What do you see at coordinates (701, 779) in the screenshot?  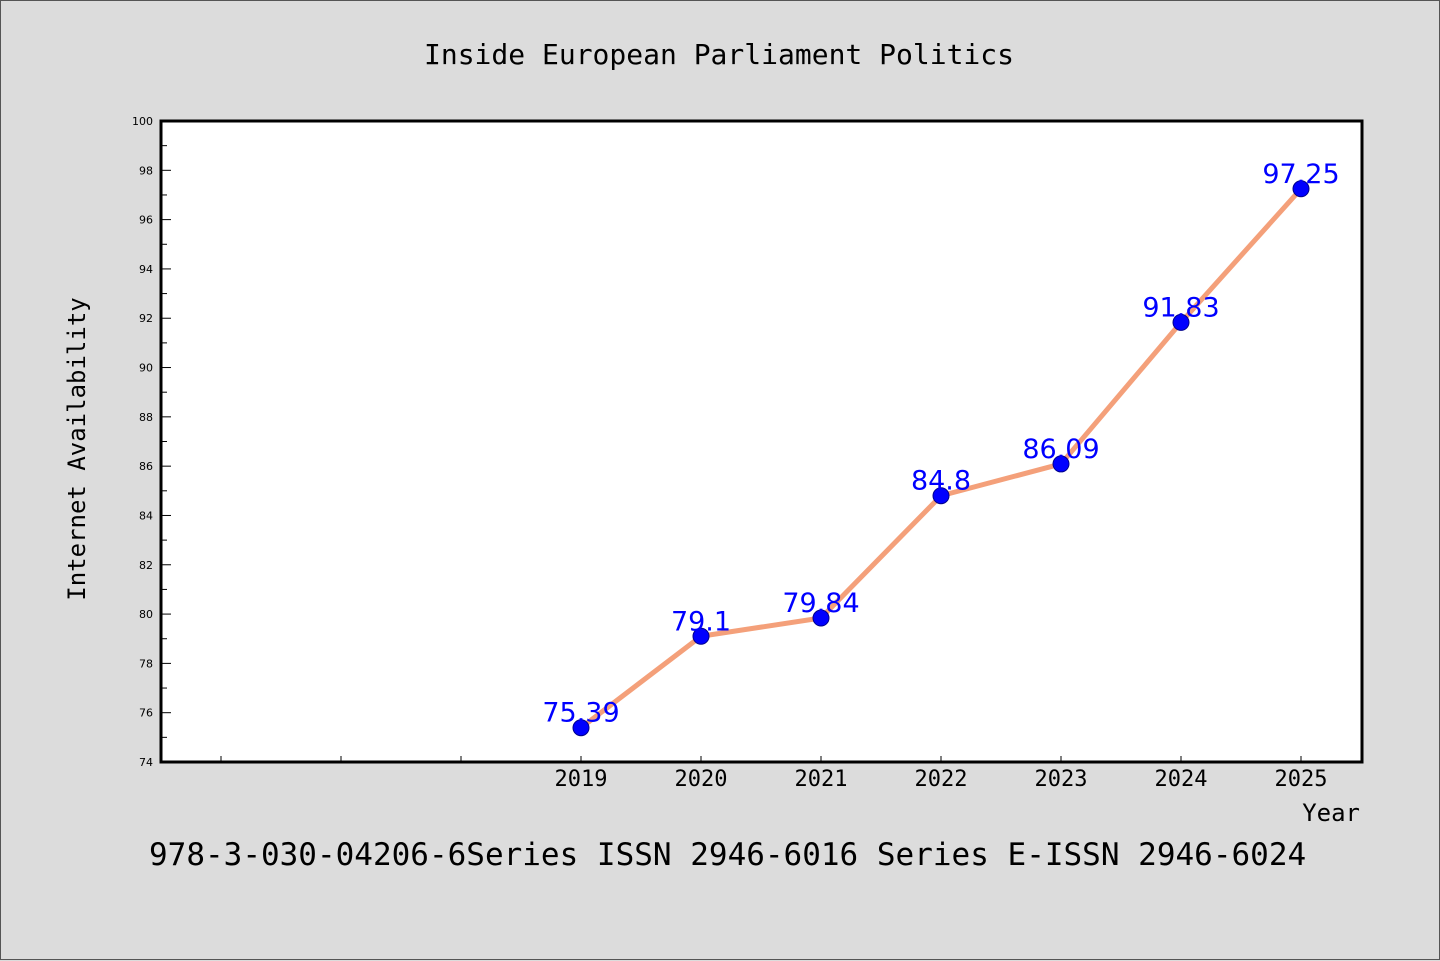 I see `x-tick-label: 2020` at bounding box center [701, 779].